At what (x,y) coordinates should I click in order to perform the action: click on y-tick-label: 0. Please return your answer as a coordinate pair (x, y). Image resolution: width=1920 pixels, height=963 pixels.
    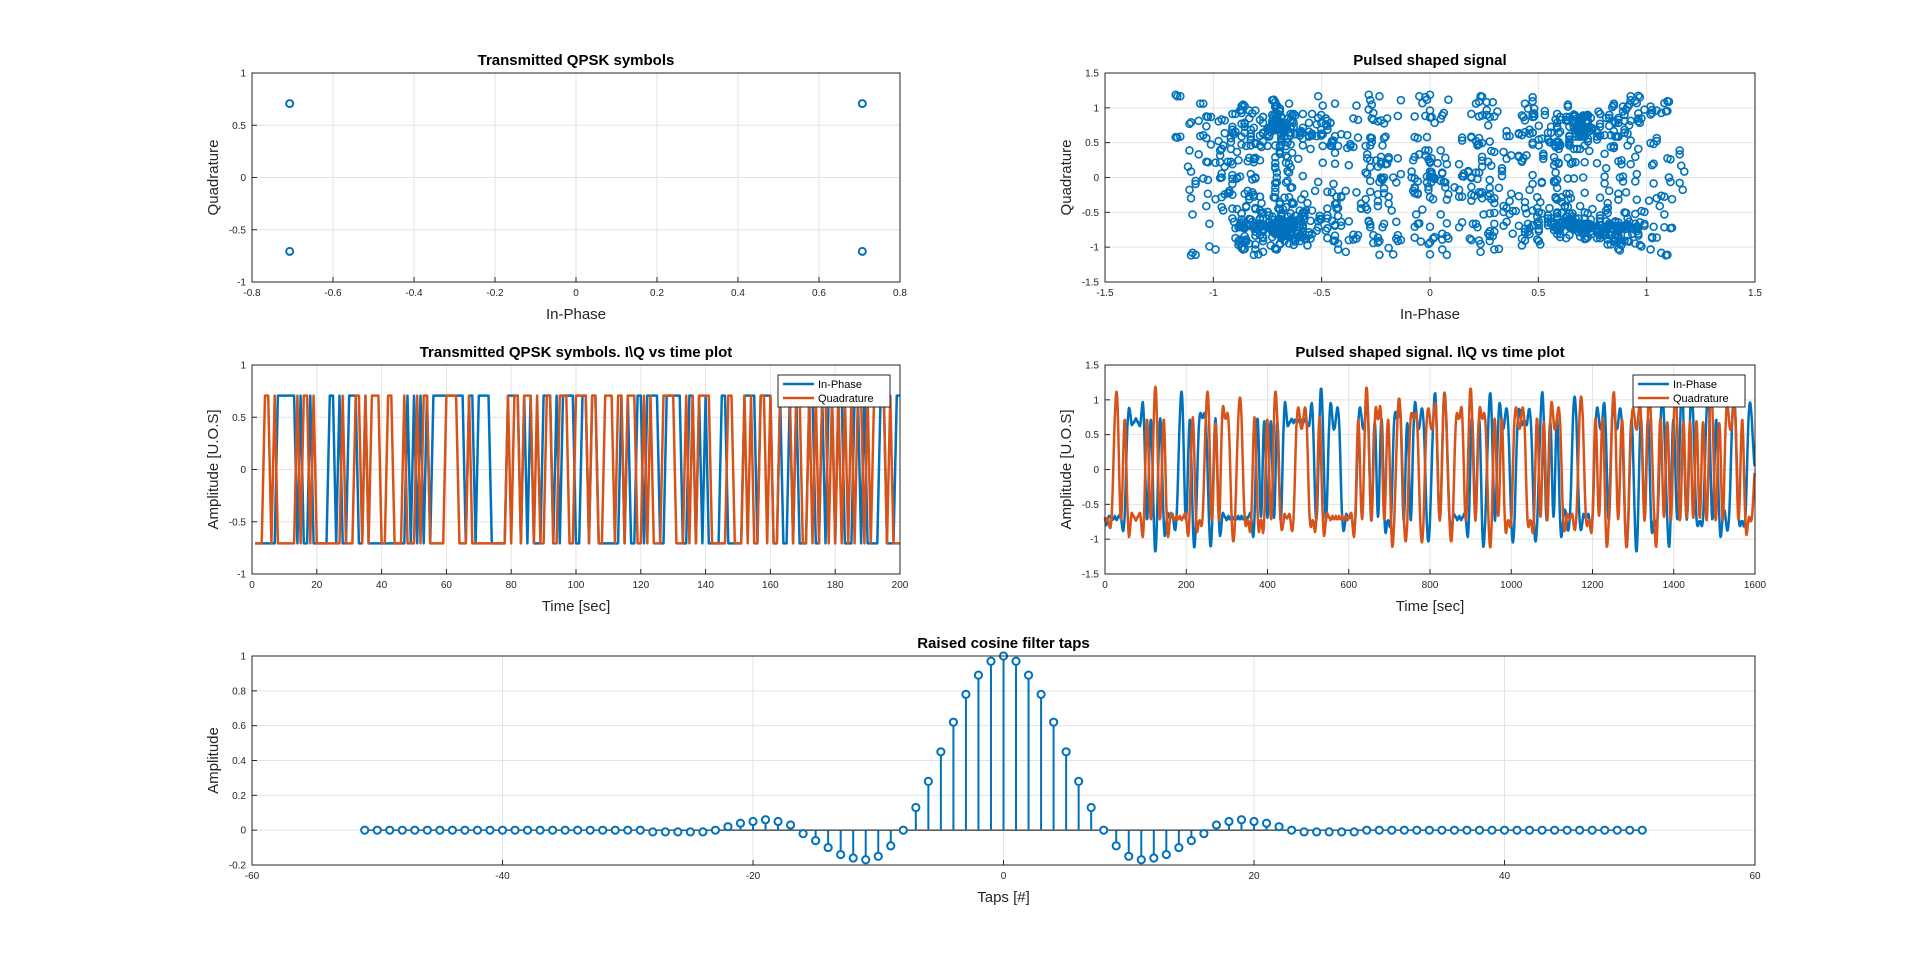
    Looking at the image, I should click on (243, 470).